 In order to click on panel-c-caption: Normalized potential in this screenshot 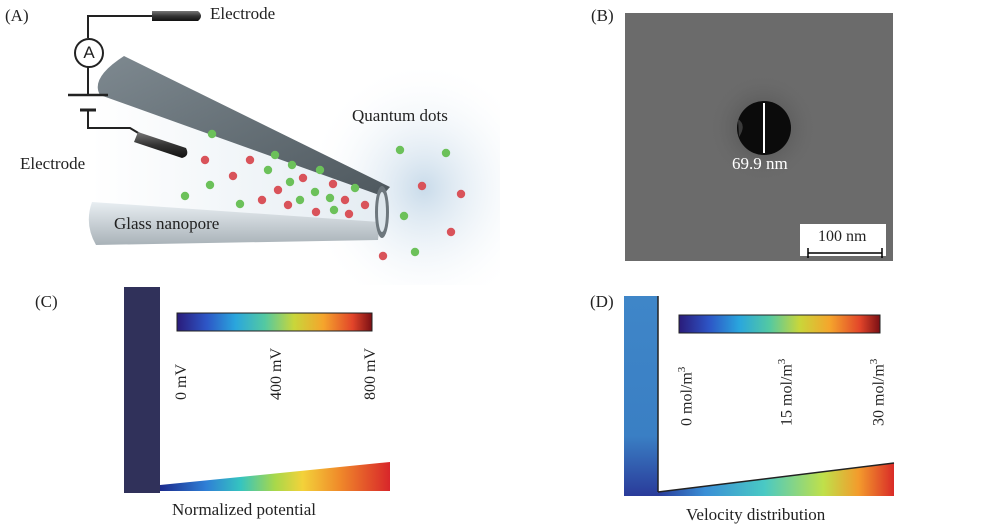, I will do `click(244, 509)`.